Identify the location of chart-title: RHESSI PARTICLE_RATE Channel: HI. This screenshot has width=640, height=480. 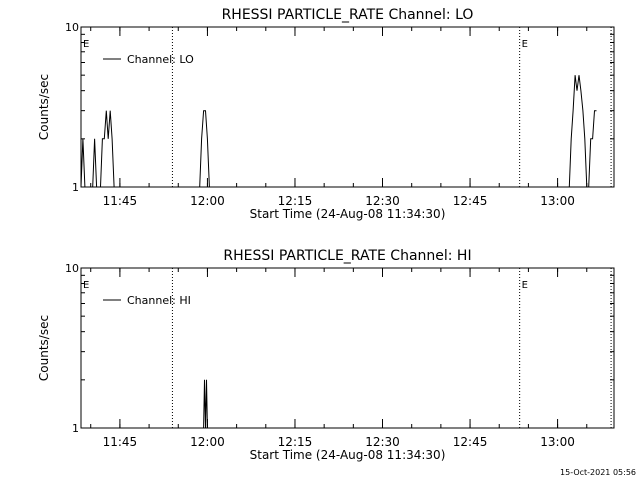
(347, 256).